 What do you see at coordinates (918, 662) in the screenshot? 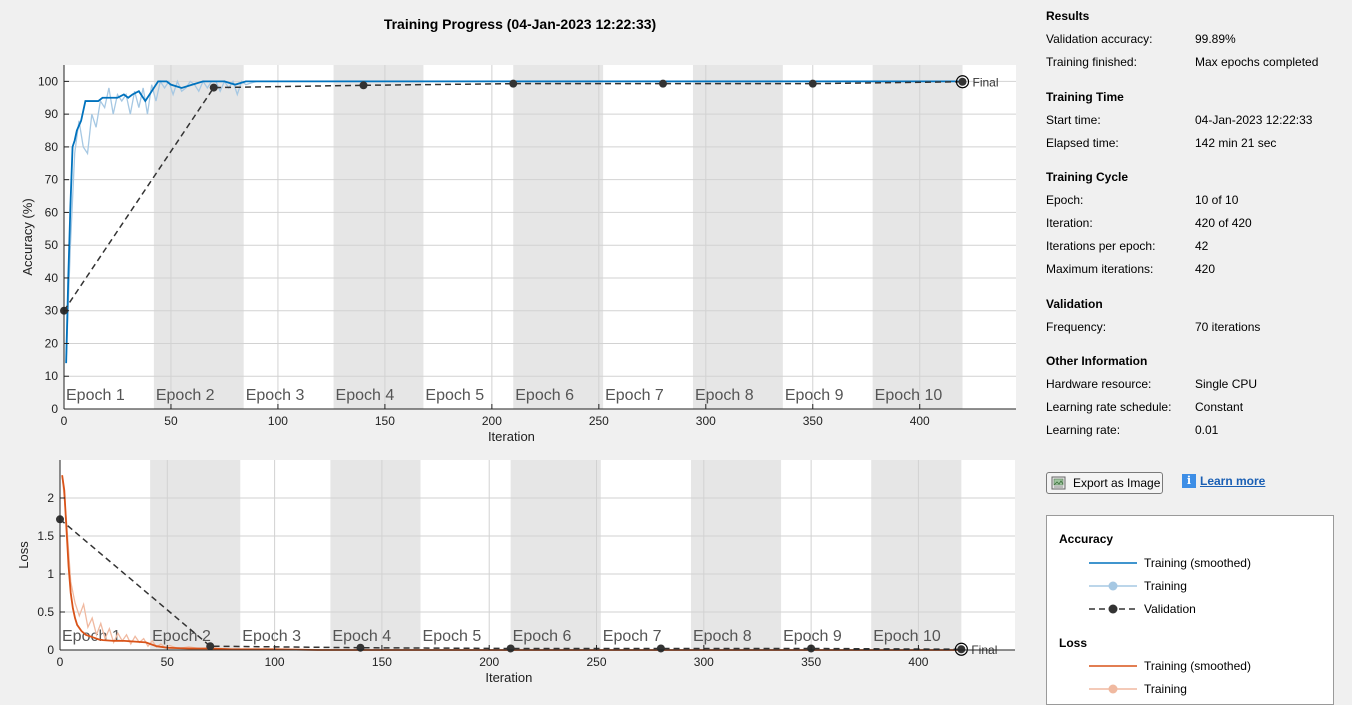
I see `loss-x-tick-label: 400` at bounding box center [918, 662].